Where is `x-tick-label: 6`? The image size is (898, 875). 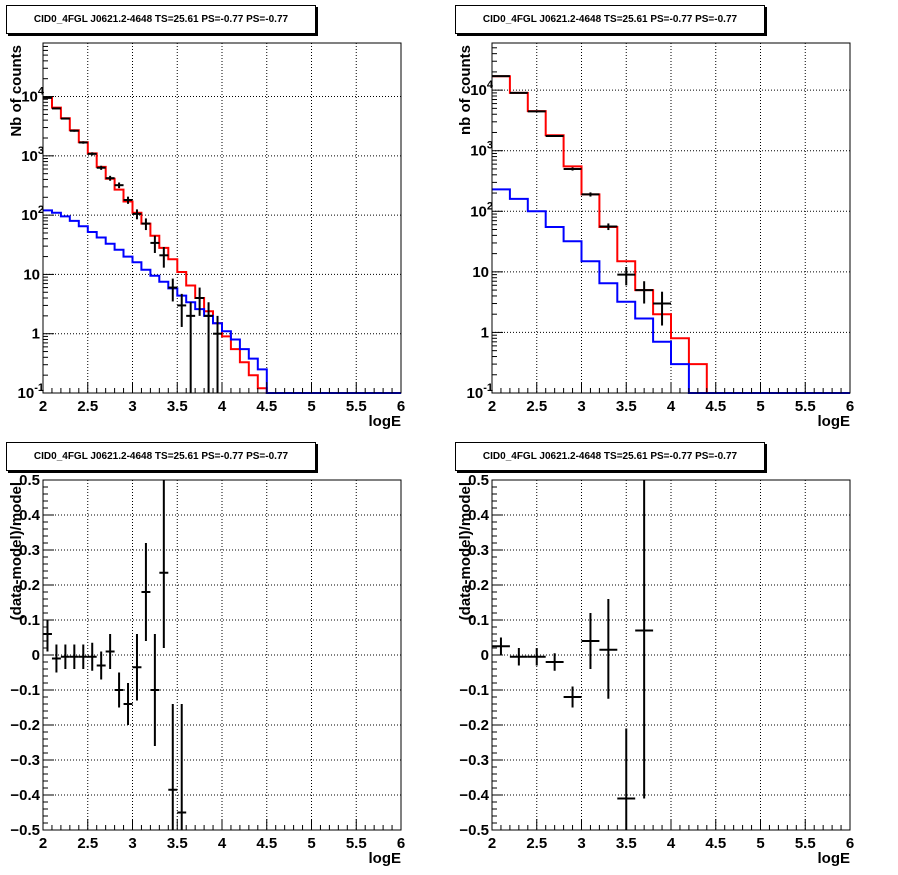 x-tick-label: 6 is located at coordinates (850, 406).